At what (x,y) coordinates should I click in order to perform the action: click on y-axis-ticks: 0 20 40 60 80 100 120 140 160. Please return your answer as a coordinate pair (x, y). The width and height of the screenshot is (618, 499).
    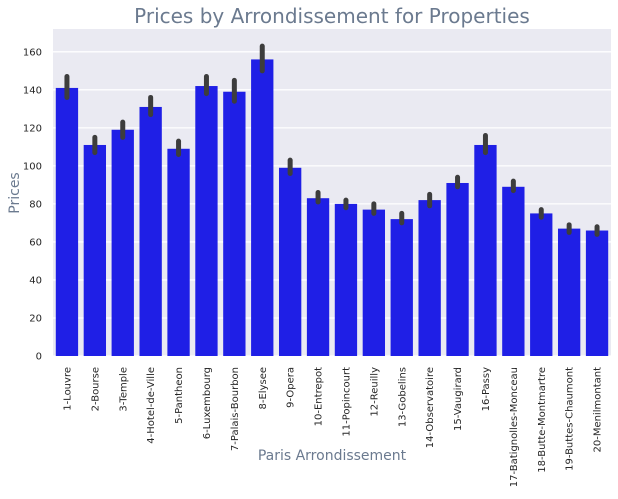
    Looking at the image, I should click on (32, 204).